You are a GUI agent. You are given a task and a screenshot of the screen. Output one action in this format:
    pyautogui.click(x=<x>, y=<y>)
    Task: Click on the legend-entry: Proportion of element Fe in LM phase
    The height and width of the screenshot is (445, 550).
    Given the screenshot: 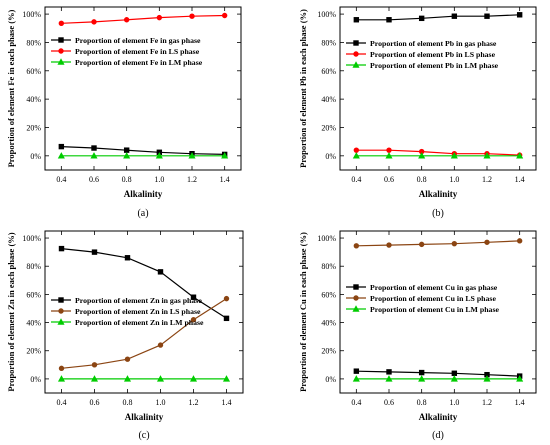 What is the action you would take?
    pyautogui.click(x=139, y=62)
    